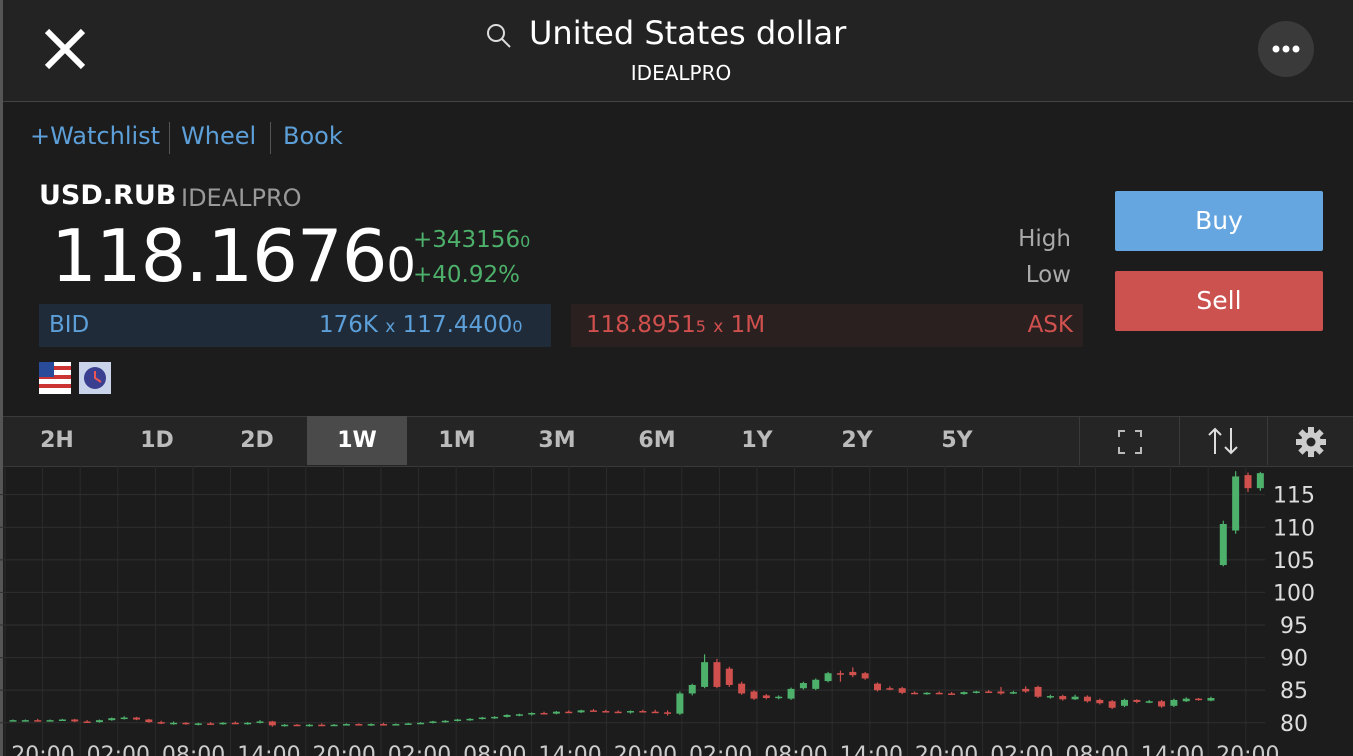 The height and width of the screenshot is (756, 1353). I want to click on ask-price: 118.8951, so click(641, 325).